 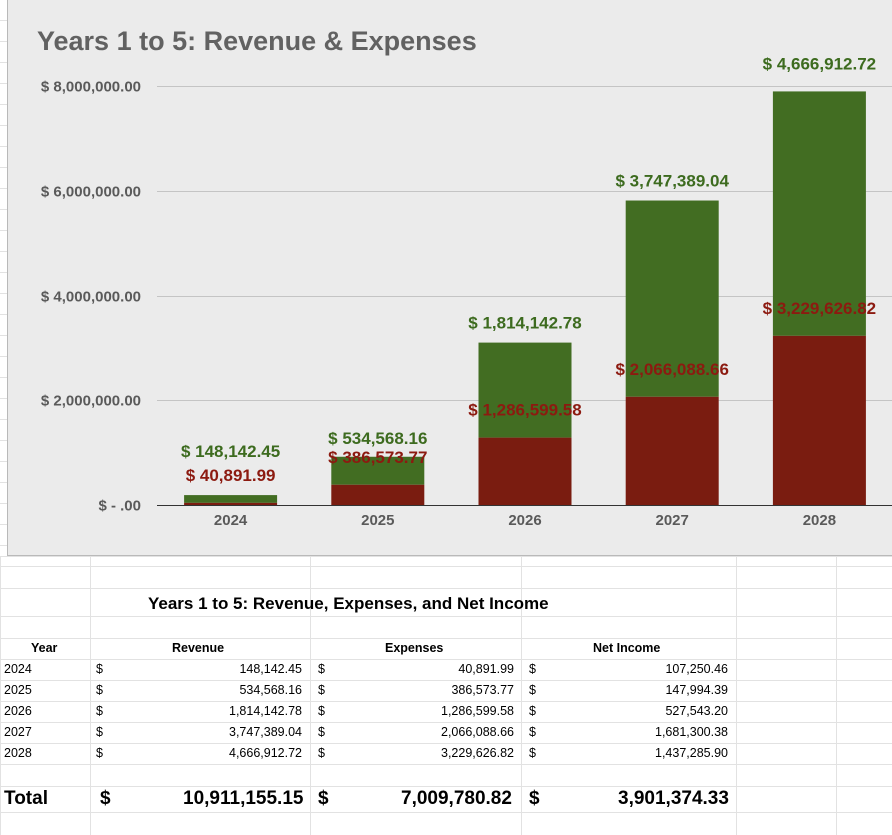 What do you see at coordinates (18, 732) in the screenshot?
I see `cell-year: 2027` at bounding box center [18, 732].